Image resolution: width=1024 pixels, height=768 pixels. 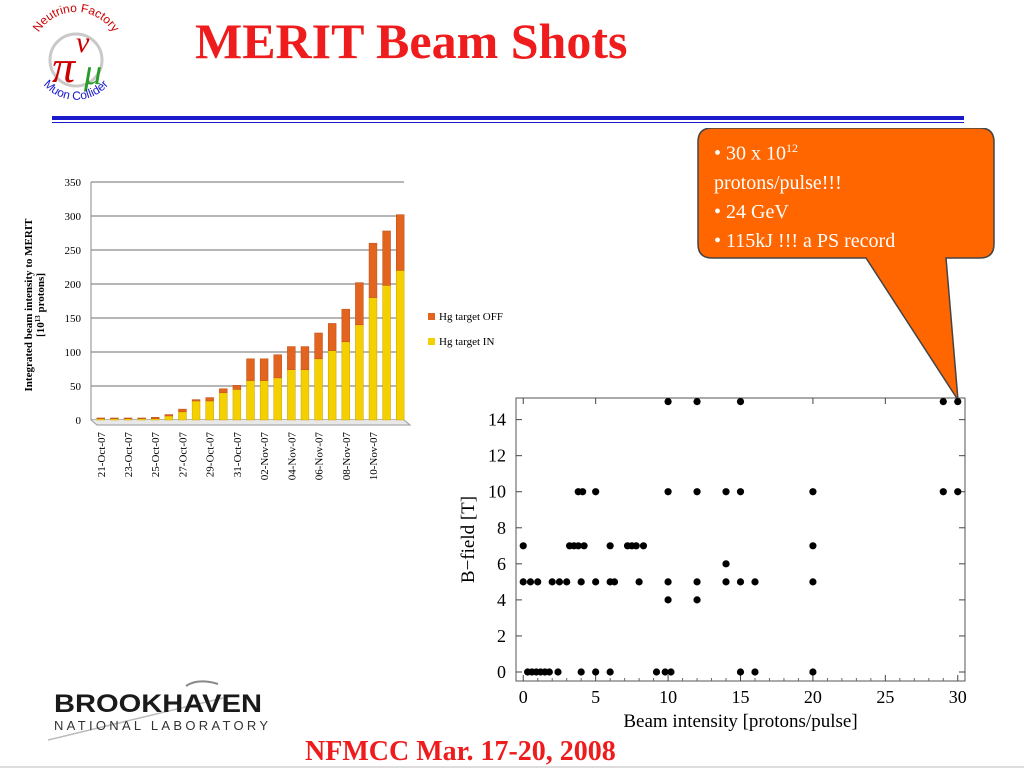 What do you see at coordinates (251, 422) in the screenshot?
I see `bar-floor` at bounding box center [251, 422].